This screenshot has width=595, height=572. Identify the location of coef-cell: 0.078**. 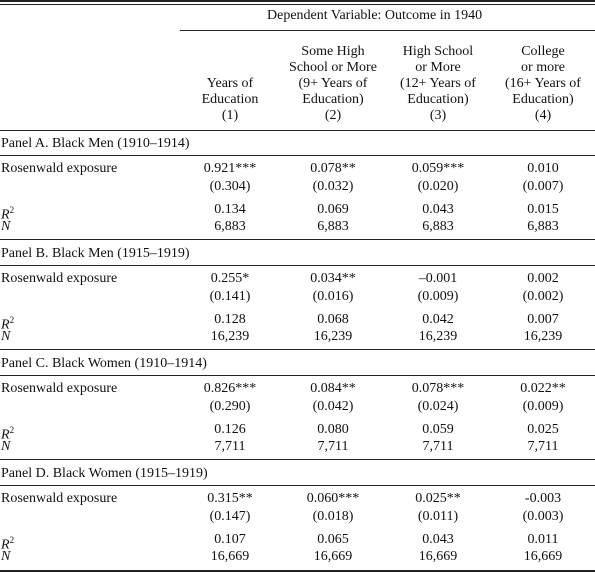
(333, 168).